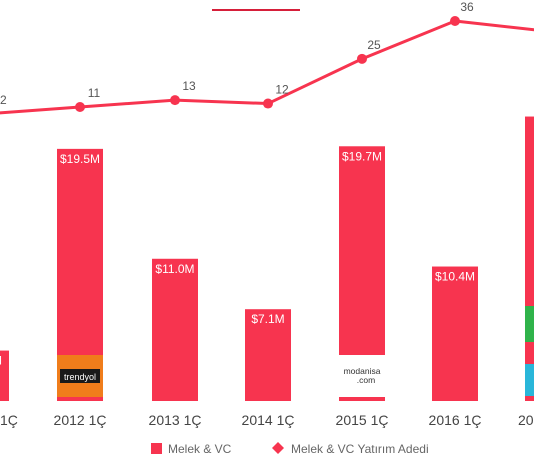 Image resolution: width=534 pixels, height=462 pixels. I want to click on logo-subtext: .com, so click(366, 380).